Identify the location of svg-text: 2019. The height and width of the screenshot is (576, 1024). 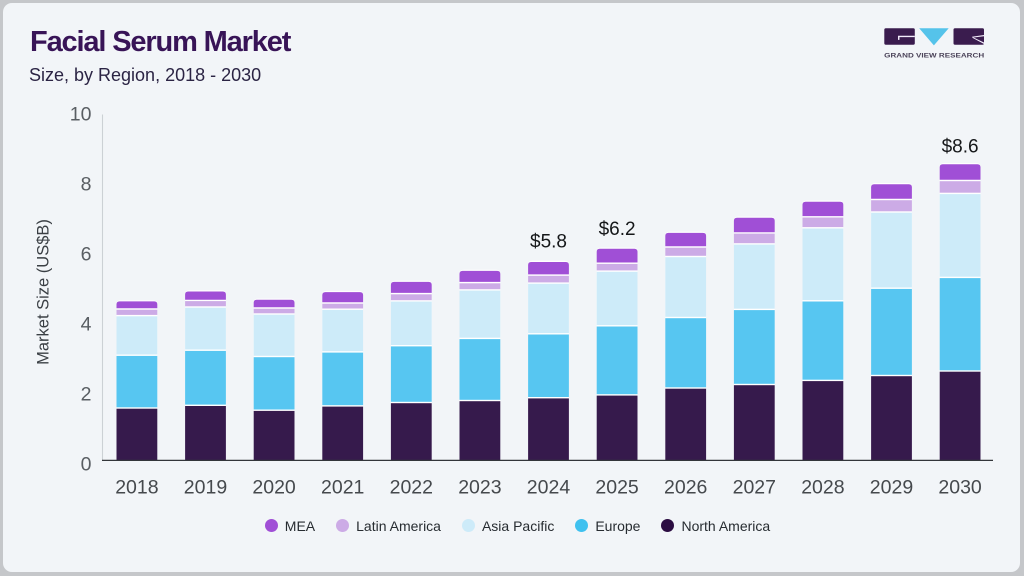
(205, 488).